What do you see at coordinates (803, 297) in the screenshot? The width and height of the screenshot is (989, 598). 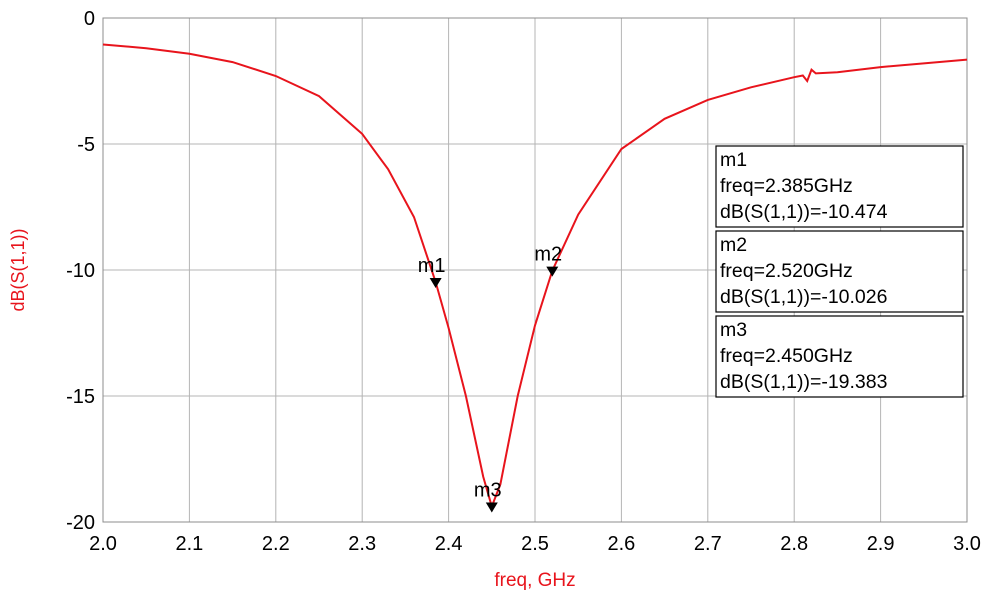 I see `readout-line: dB(S(1,1))=-10.026` at bounding box center [803, 297].